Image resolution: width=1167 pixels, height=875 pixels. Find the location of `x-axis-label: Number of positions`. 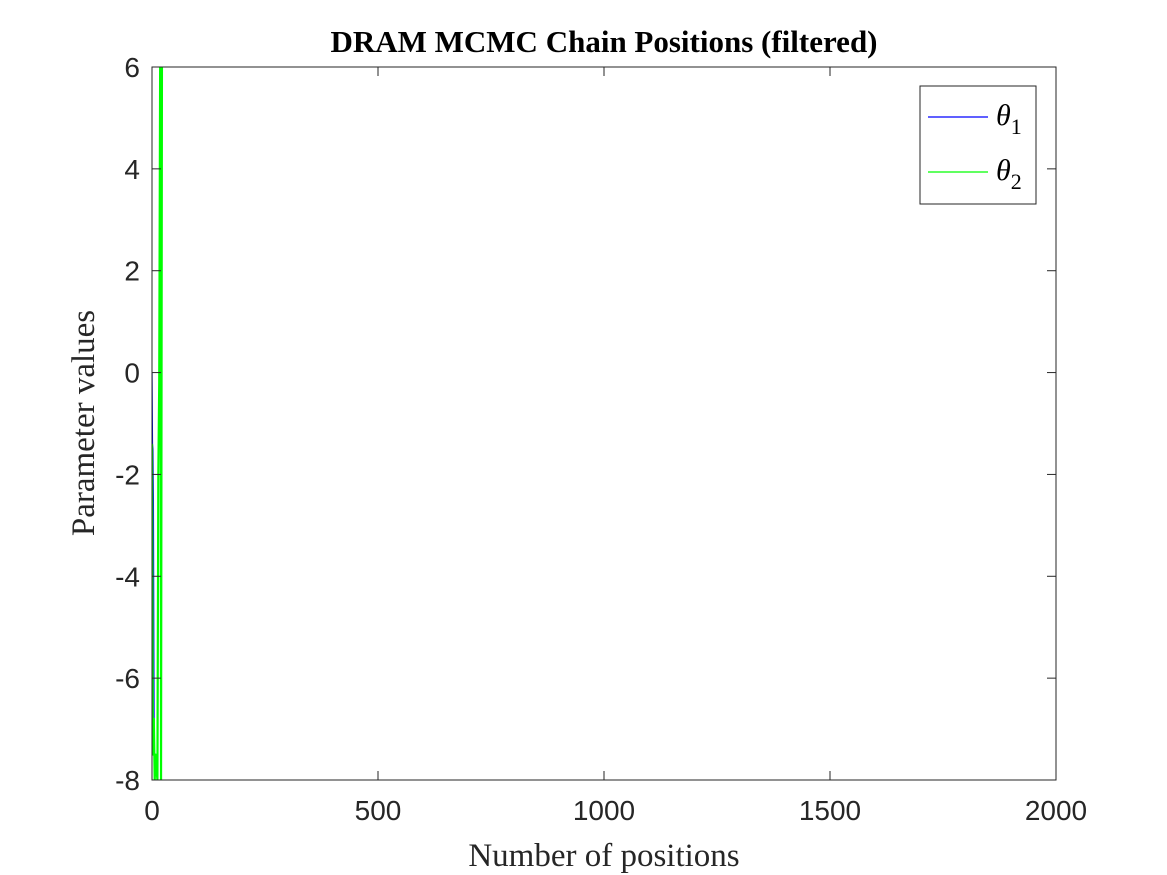

x-axis-label: Number of positions is located at coordinates (603, 856).